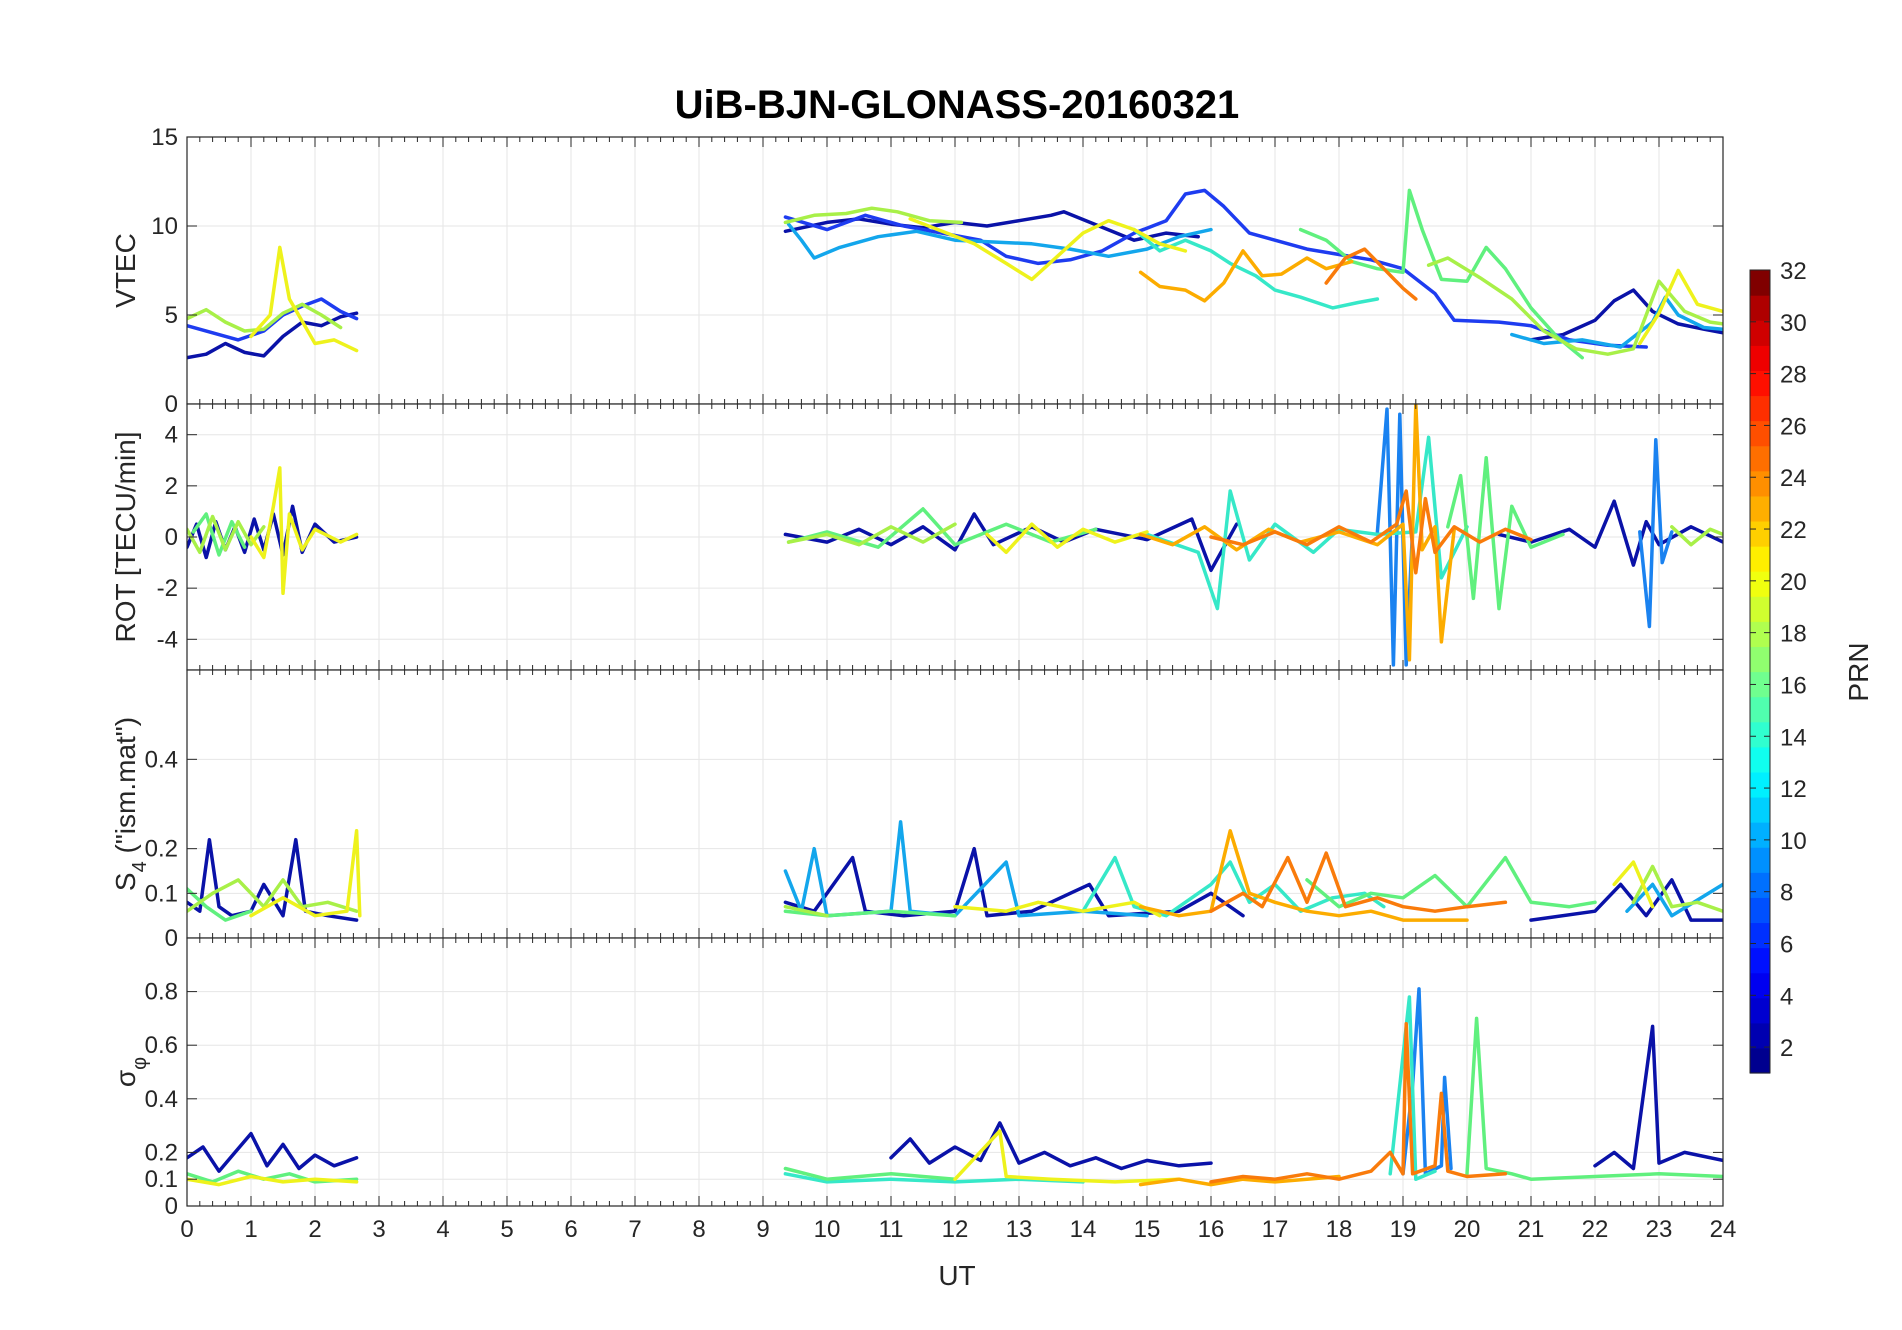  I want to click on y-axis-label: ROT [TECU/min], so click(125, 536).